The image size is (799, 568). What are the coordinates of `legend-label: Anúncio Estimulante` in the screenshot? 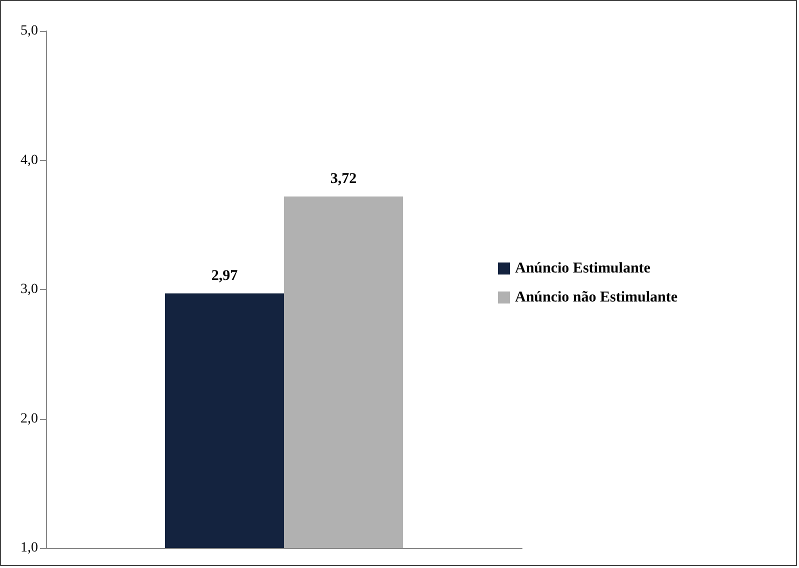 It's located at (583, 268).